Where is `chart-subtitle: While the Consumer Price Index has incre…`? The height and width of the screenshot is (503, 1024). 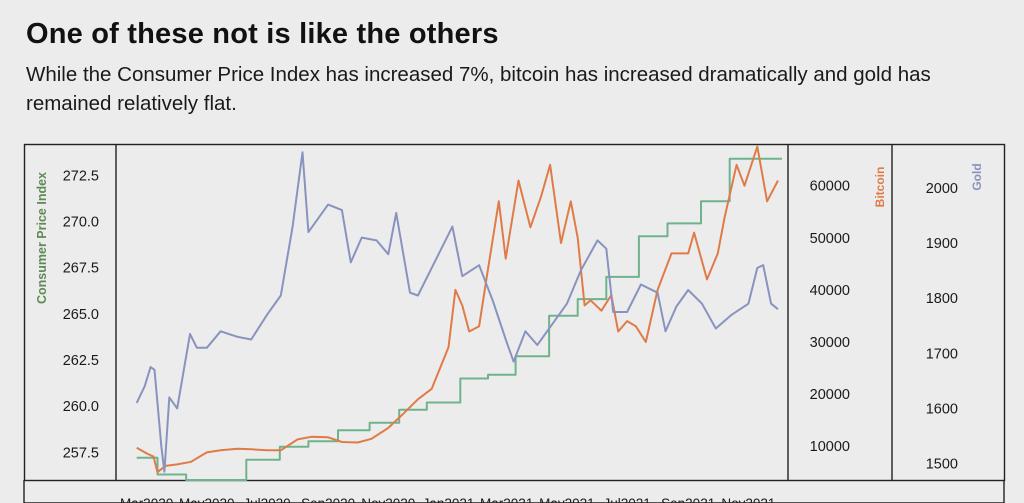
chart-subtitle: While the Consumer Price Index has incre… is located at coordinates (478, 89).